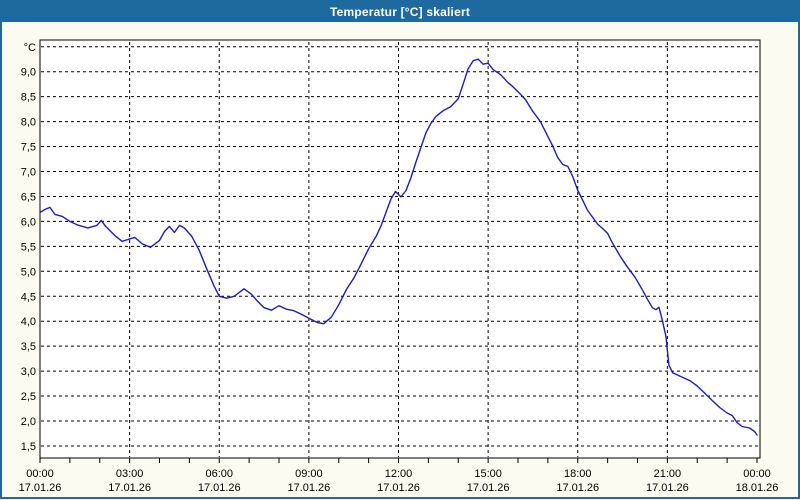 The width and height of the screenshot is (800, 500). Describe the element at coordinates (578, 474) in the screenshot. I see `x-axis-time-label: 18:00` at that location.